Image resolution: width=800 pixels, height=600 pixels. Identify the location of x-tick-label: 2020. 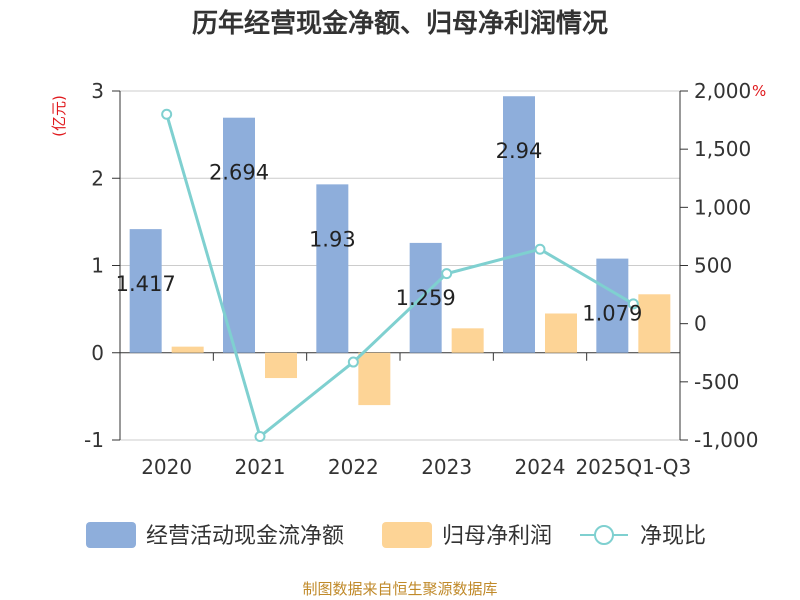
(166, 467).